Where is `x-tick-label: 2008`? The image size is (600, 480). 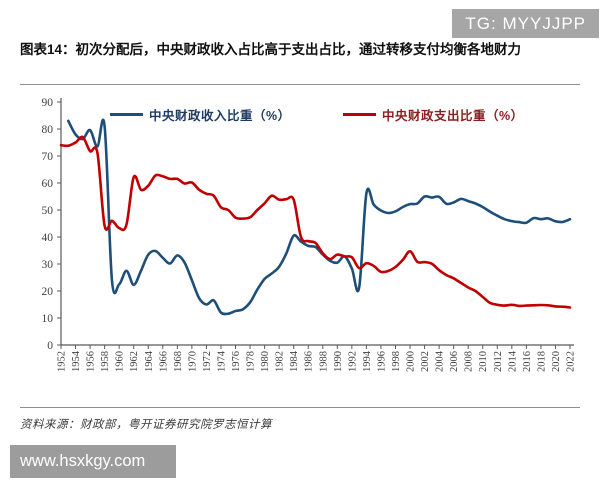
x-tick-label: 2008 is located at coordinates (469, 361).